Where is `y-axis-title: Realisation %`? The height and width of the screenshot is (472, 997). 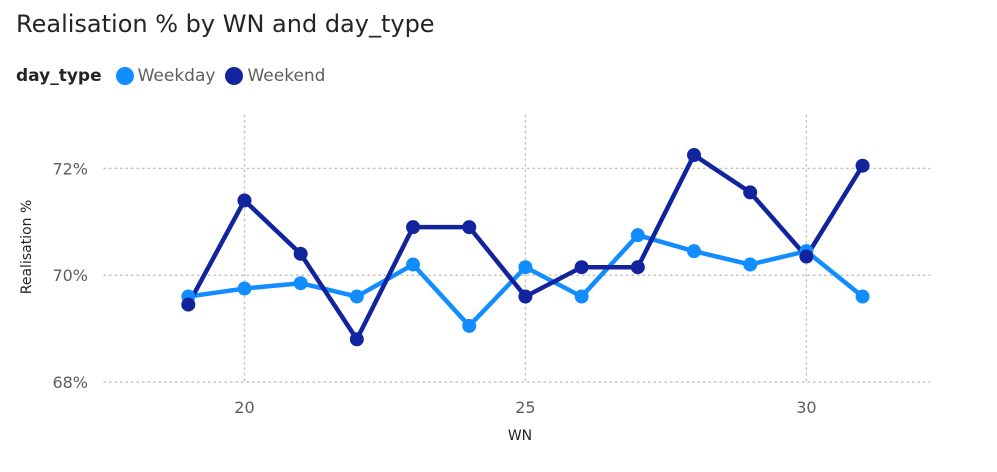
y-axis-title: Realisation % is located at coordinates (27, 247).